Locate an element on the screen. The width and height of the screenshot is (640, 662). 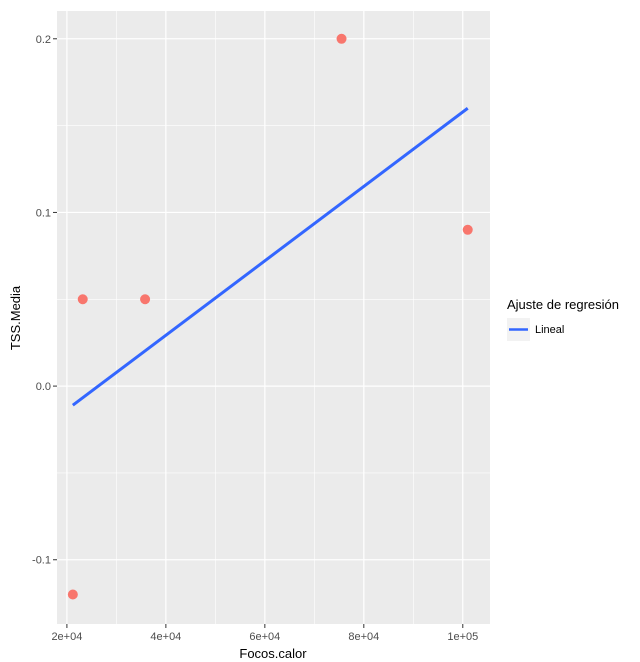
x-axis: 2e+04 4e+04 6e+04 8e+04 1e+05 is located at coordinates (264, 633).